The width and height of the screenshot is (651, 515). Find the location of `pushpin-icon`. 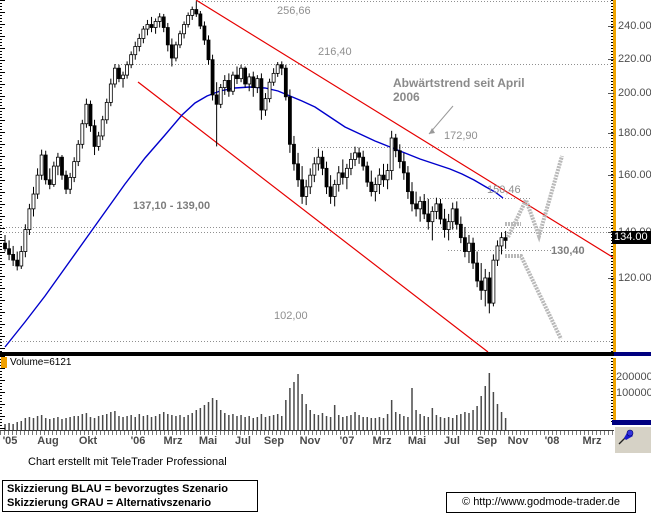

pushpin-icon is located at coordinates (626, 437).